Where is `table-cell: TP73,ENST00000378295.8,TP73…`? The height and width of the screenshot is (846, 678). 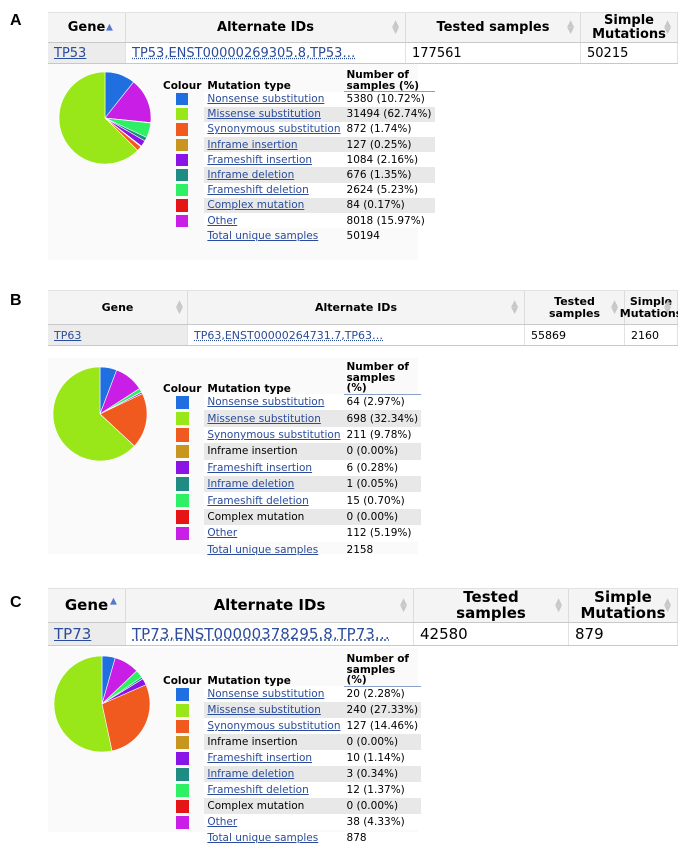
table-cell: TP73,ENST00000378295.8,TP73… is located at coordinates (270, 634).